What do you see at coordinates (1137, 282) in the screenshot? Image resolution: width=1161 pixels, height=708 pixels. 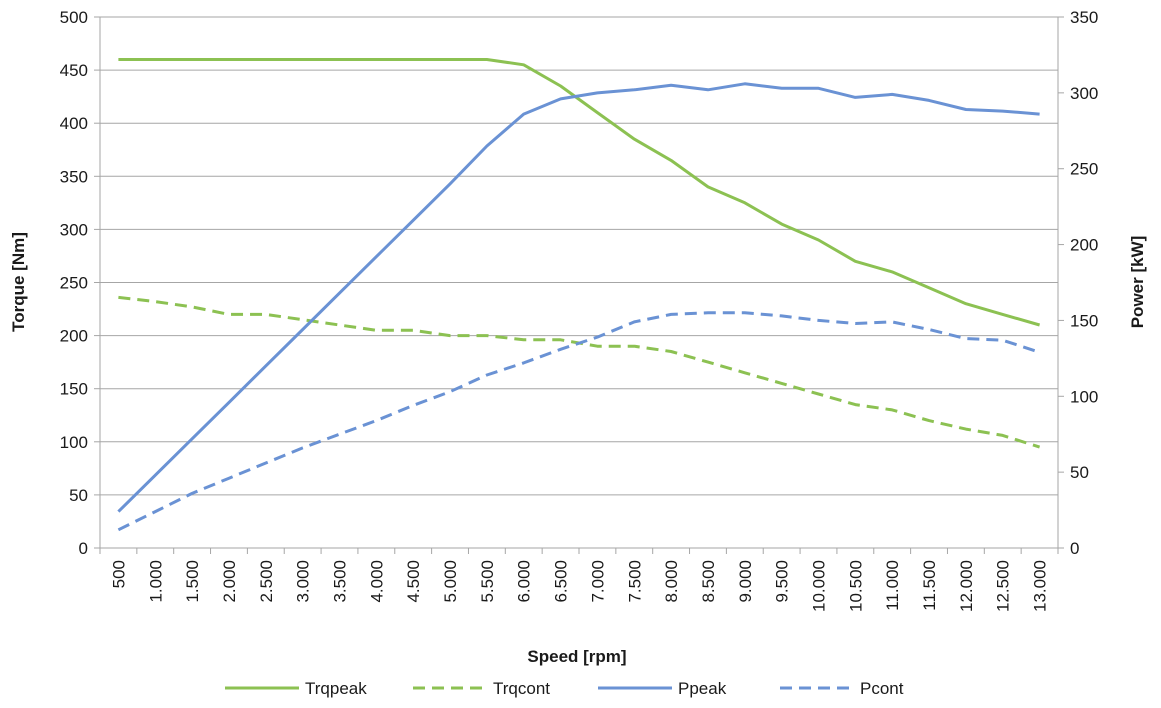 I see `right-axis-title: Power [kW]` at bounding box center [1137, 282].